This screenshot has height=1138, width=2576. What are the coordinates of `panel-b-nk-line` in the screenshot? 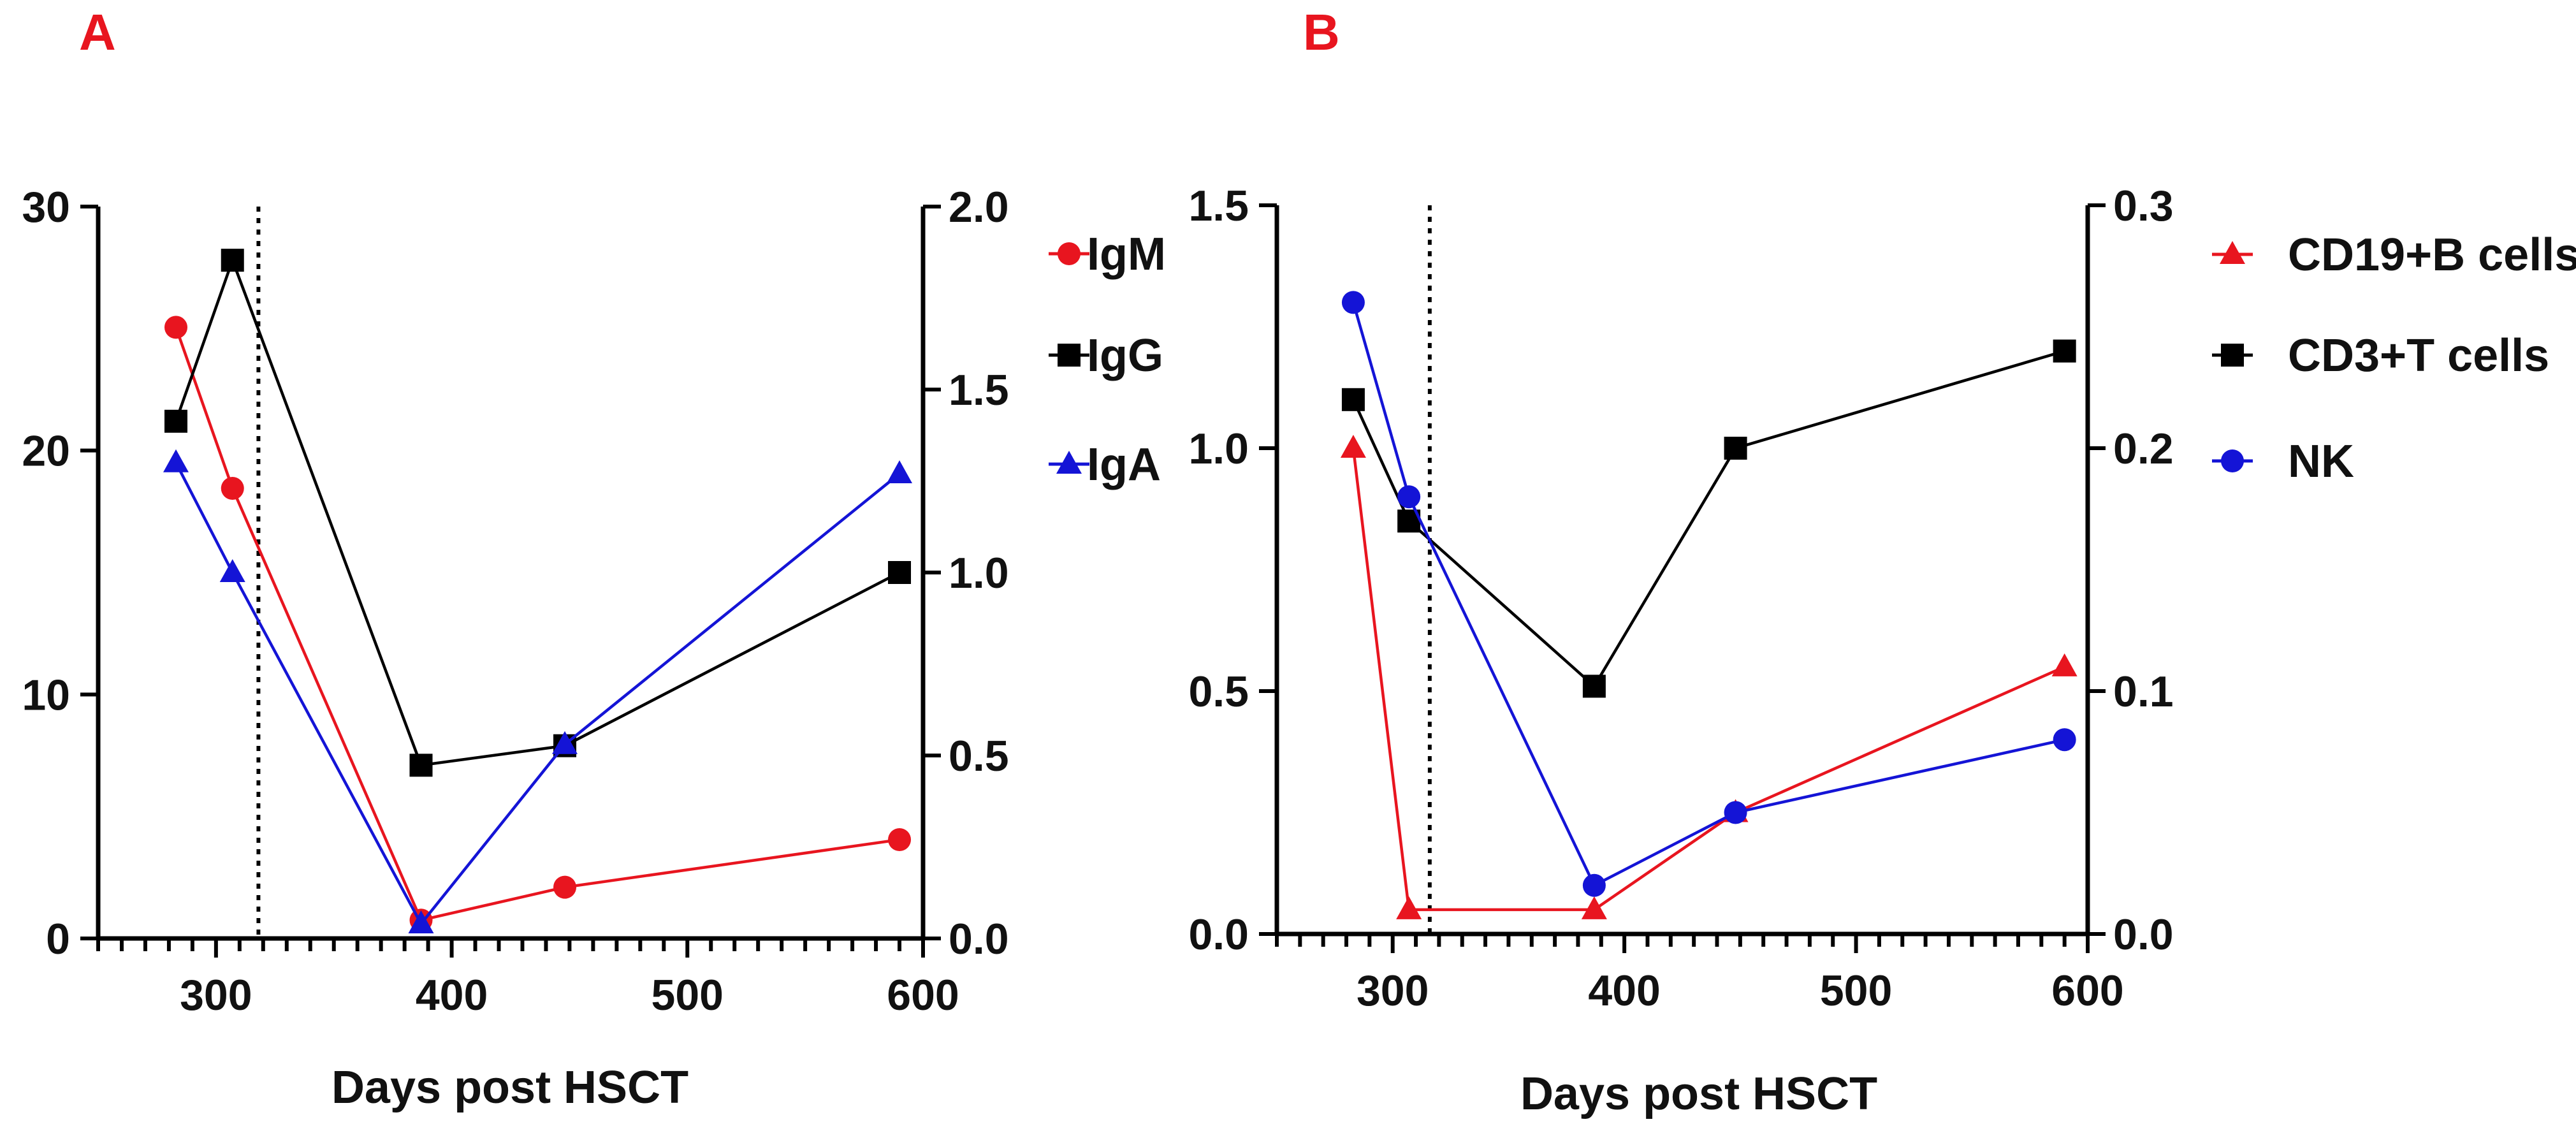 It's located at (1708, 594).